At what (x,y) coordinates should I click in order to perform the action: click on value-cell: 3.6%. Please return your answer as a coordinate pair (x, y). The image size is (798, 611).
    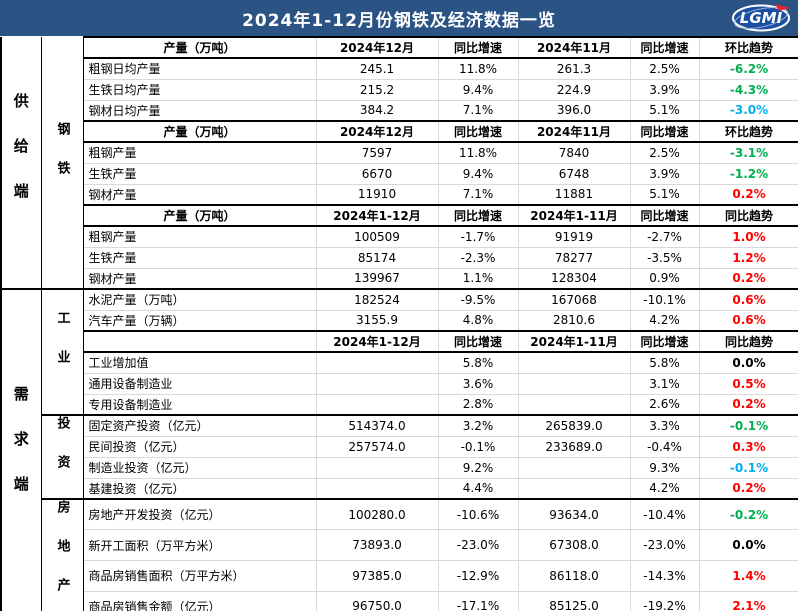
    Looking at the image, I should click on (478, 384).